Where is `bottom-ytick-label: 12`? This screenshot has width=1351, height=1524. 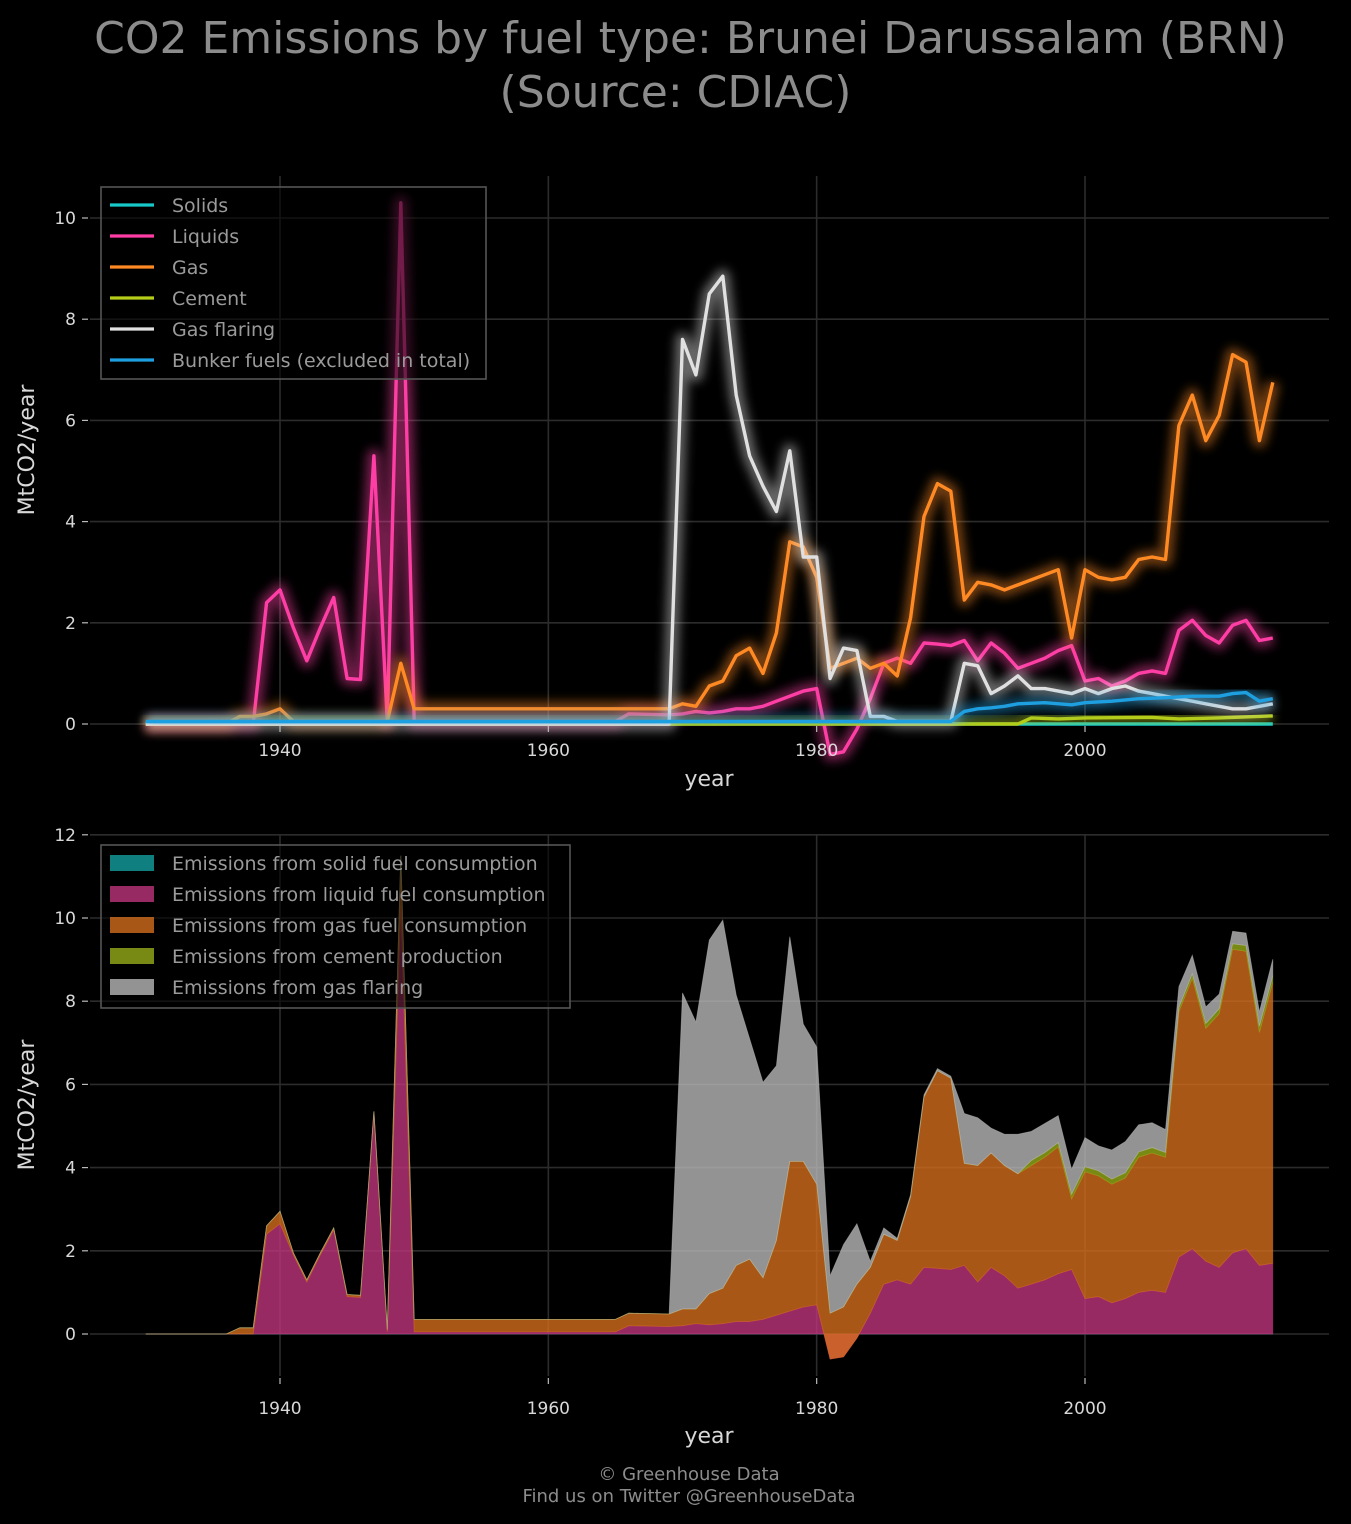
bottom-ytick-label: 12 is located at coordinates (65, 836).